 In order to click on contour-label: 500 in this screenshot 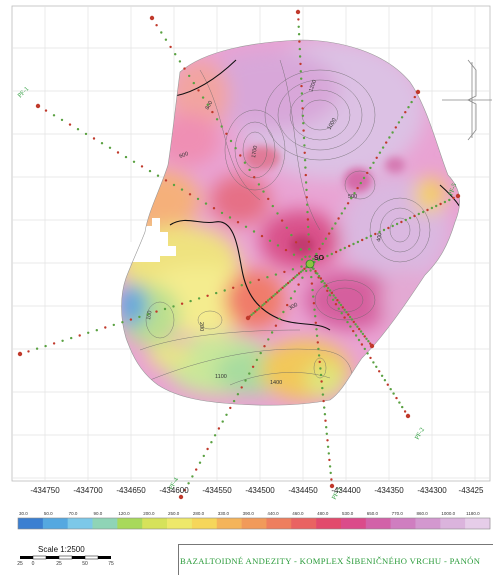, I will do `click(352, 197)`.